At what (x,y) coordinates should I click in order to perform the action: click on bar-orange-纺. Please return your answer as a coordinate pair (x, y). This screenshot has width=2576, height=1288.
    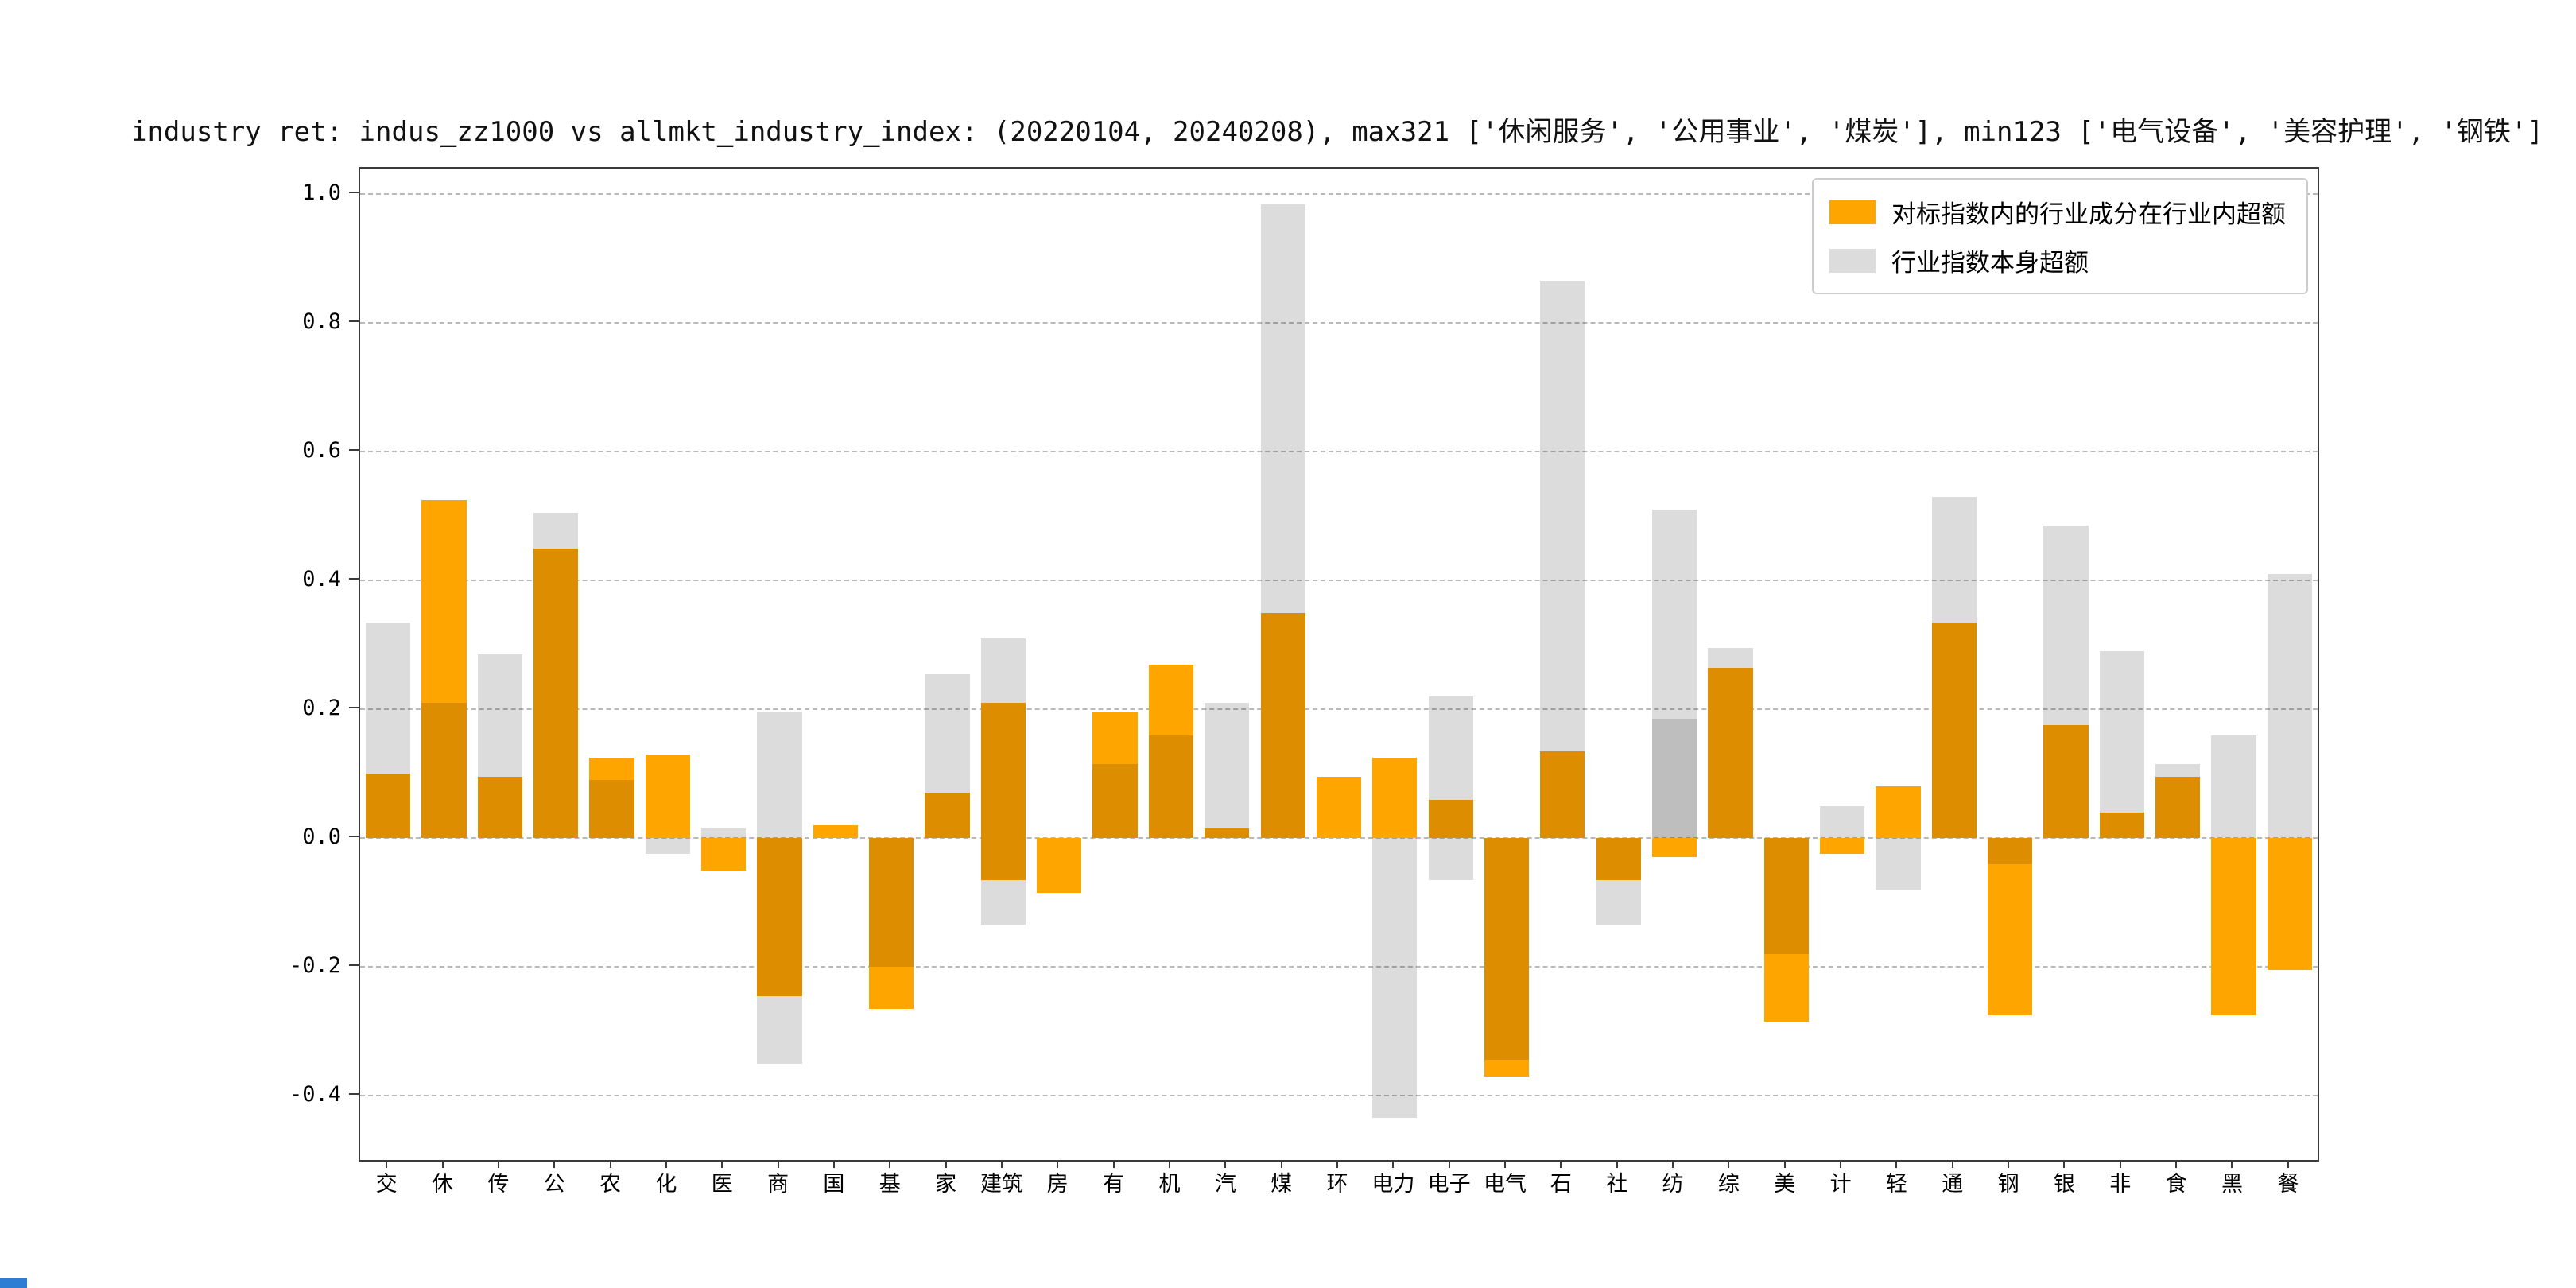
    Looking at the image, I should click on (1674, 848).